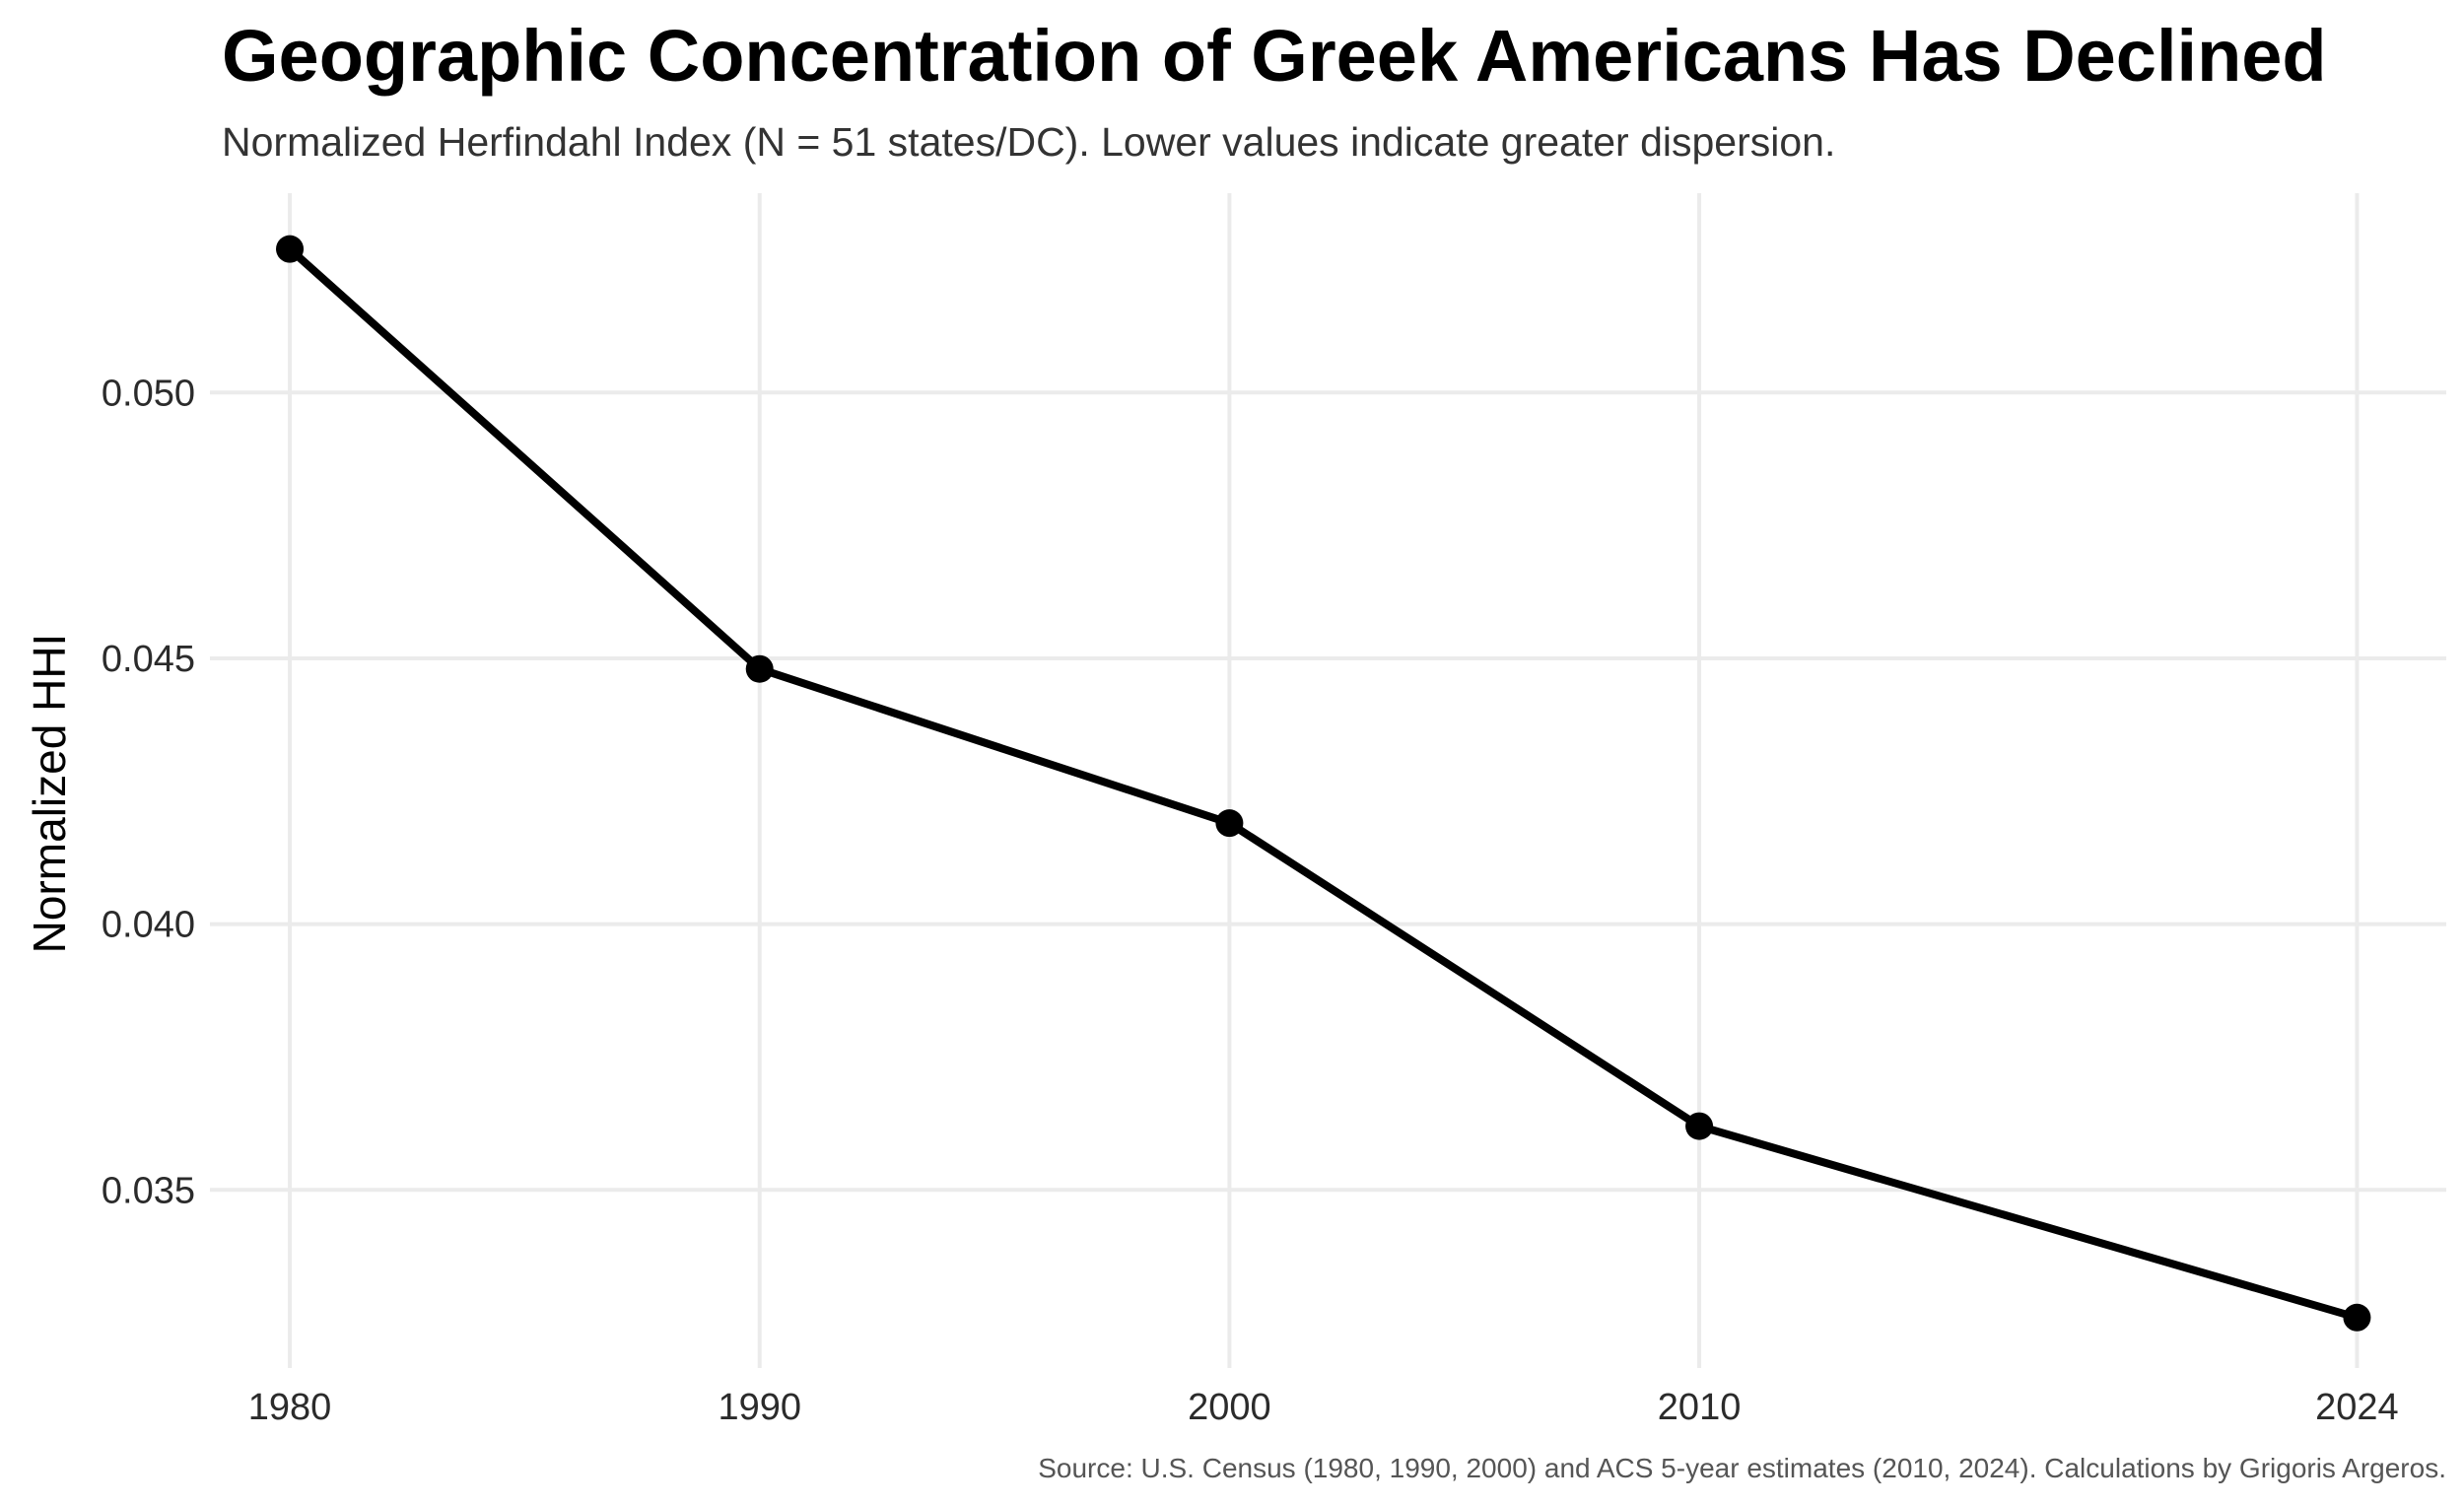 The width and height of the screenshot is (2464, 1506). Describe the element at coordinates (49, 794) in the screenshot. I see `y-axis-title: Normalized HHI` at that location.